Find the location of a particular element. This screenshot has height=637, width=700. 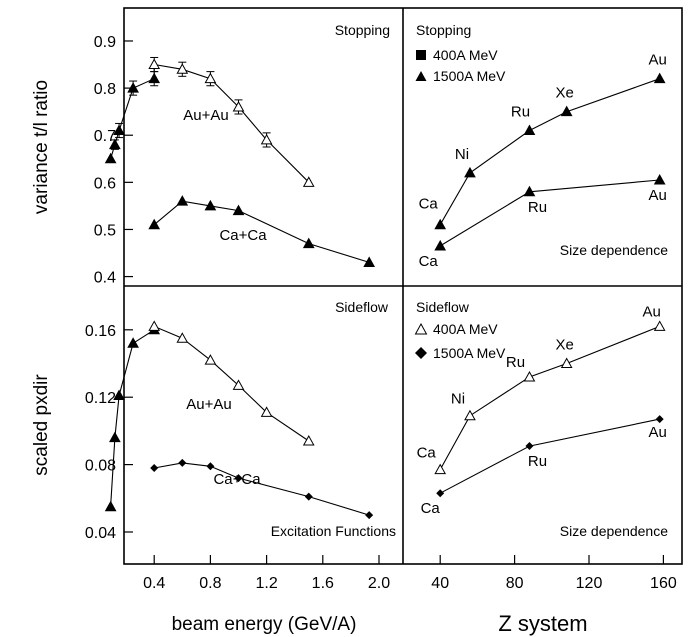

y-tick-label: 0.04 is located at coordinates (100, 533).